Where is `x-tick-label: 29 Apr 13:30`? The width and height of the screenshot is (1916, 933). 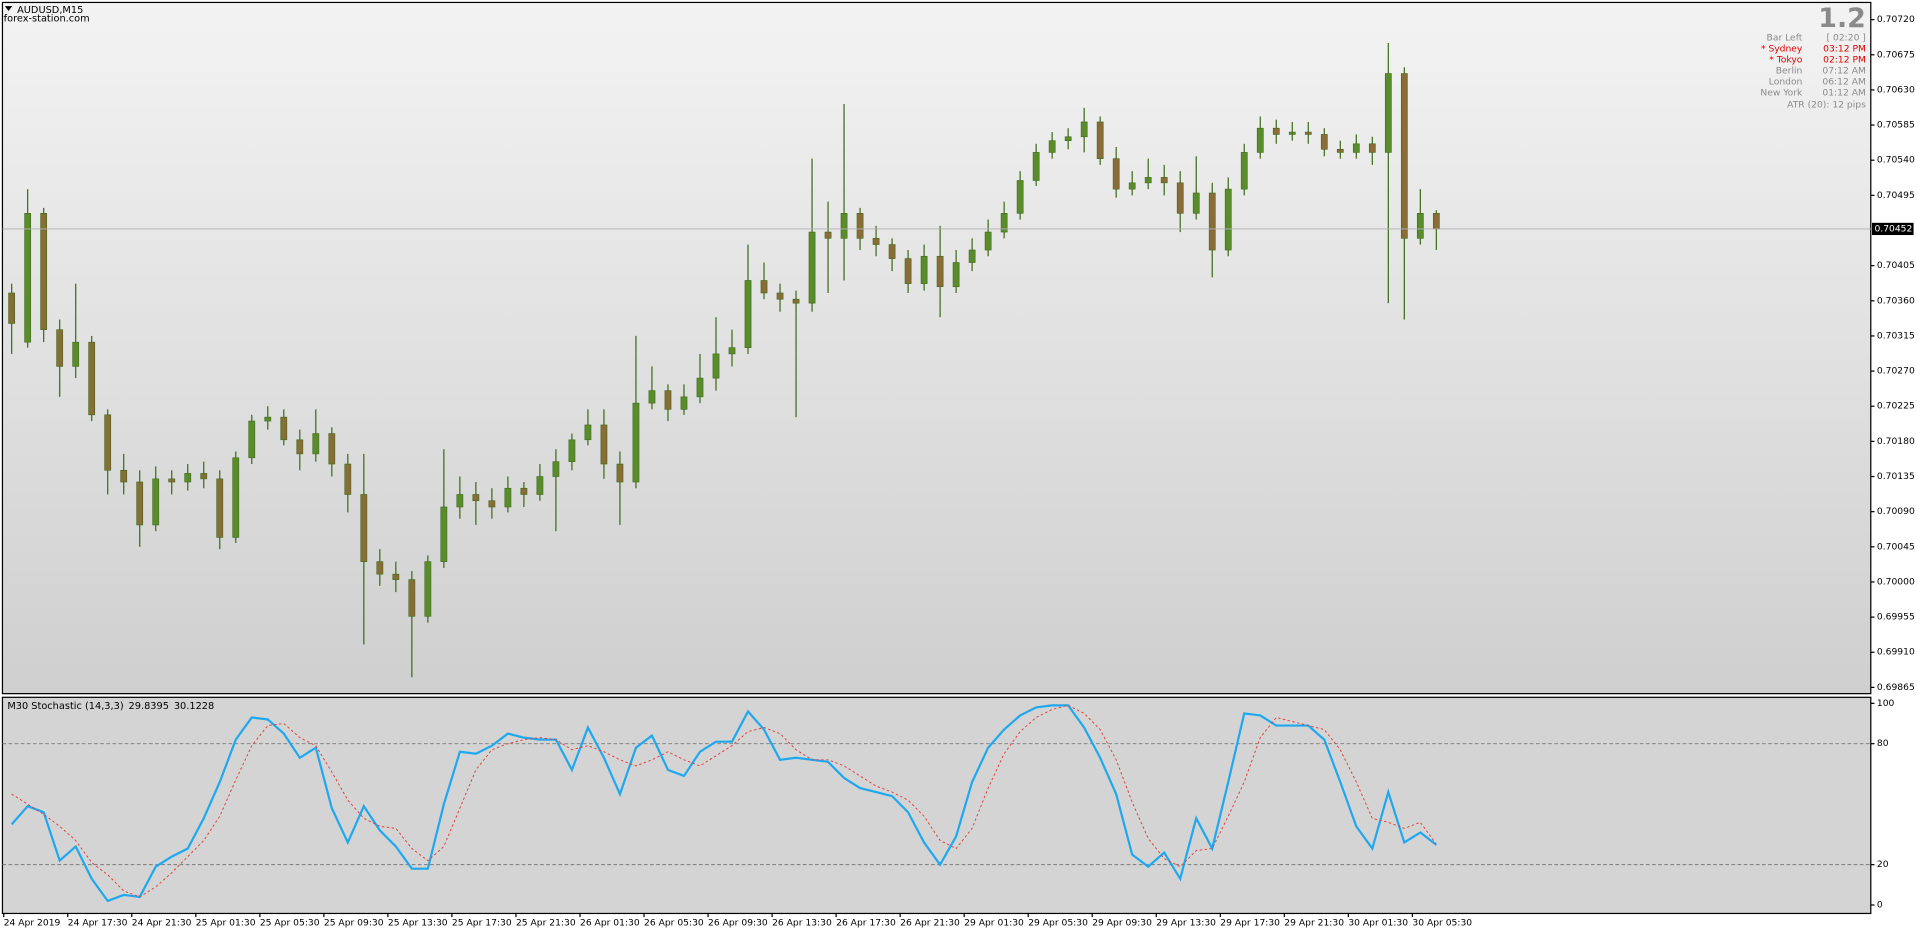 x-tick-label: 29 Apr 13:30 is located at coordinates (1186, 923).